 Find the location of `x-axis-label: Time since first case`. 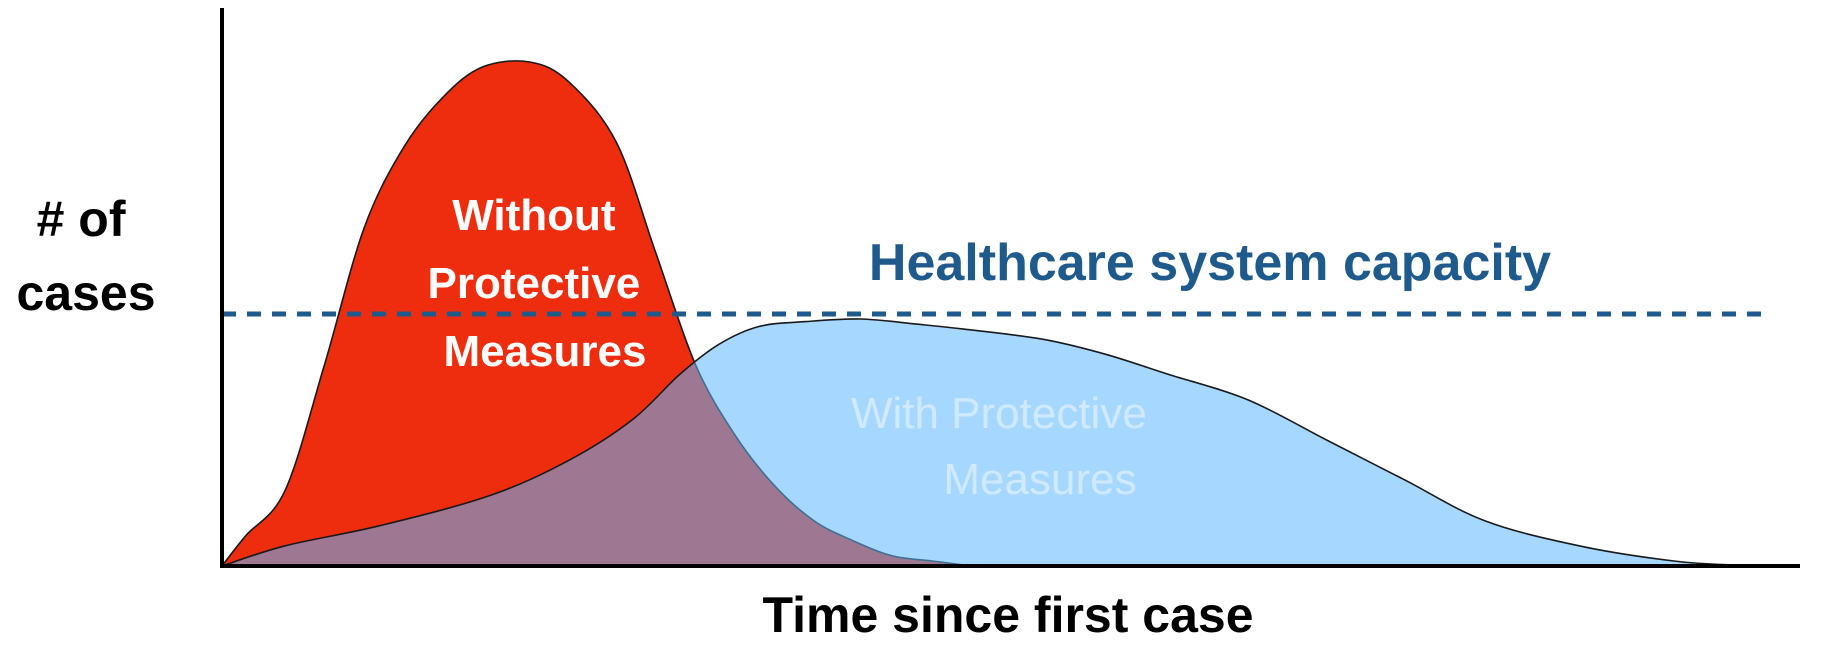

x-axis-label: Time since first case is located at coordinates (1007, 615).